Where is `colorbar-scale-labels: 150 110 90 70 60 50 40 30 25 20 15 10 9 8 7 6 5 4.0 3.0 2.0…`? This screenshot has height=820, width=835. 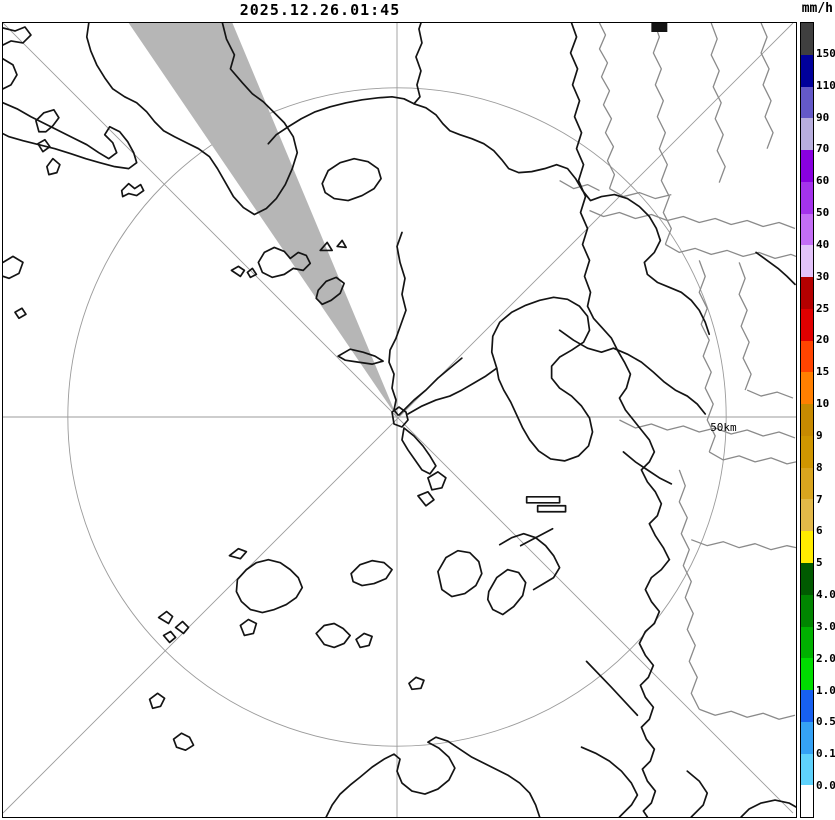
colorbar-scale-labels: 150 110 90 70 60 50 40 30 25 20 15 10 9 8 7 6 5 4.0 3.0 2.0… is located at coordinates (825, 420).